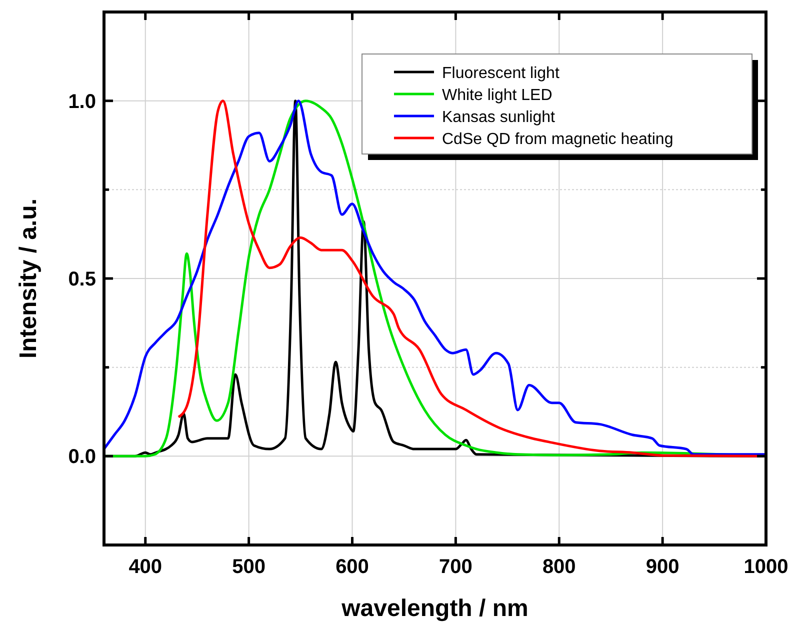 The image size is (799, 628). I want to click on x-tick-label: 500, so click(249, 567).